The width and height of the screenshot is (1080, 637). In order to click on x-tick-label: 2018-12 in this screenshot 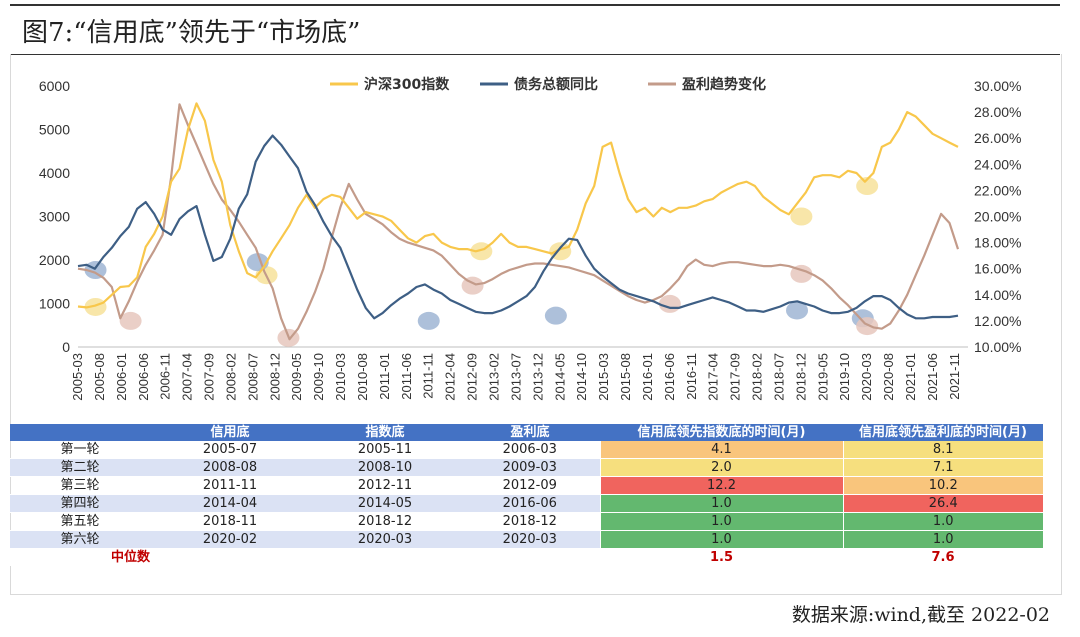, I will do `click(800, 377)`.